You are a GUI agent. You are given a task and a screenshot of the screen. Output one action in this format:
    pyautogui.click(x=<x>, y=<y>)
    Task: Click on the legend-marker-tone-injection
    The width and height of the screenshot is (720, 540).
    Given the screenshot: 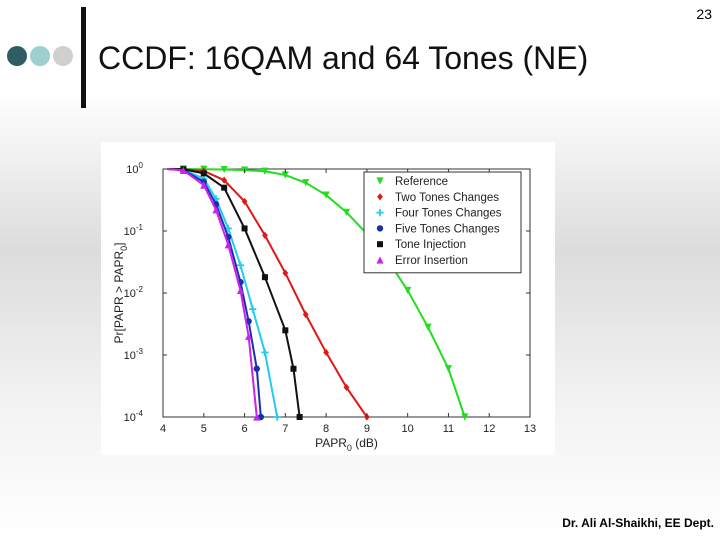 What is the action you would take?
    pyautogui.click(x=380, y=244)
    